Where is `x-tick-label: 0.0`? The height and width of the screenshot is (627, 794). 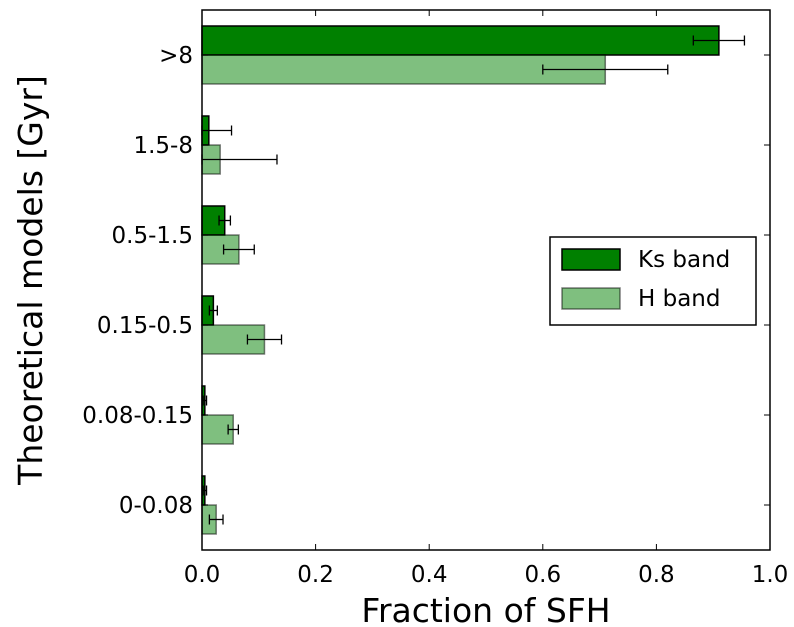 x-tick-label: 0.0 is located at coordinates (202, 575).